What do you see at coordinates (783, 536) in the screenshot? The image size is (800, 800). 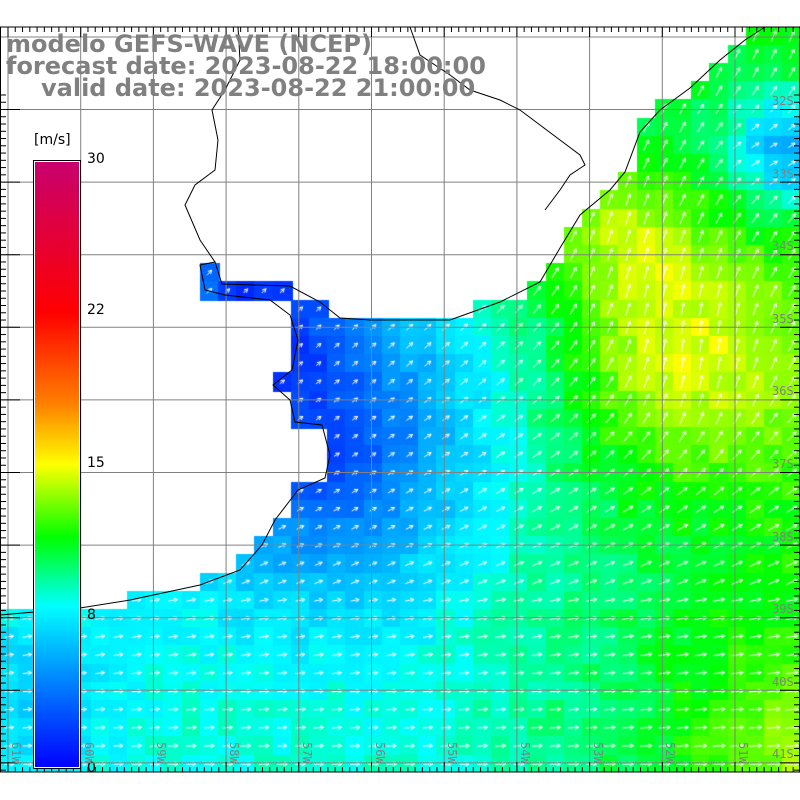 I see `lat-label: 38S` at bounding box center [783, 536].